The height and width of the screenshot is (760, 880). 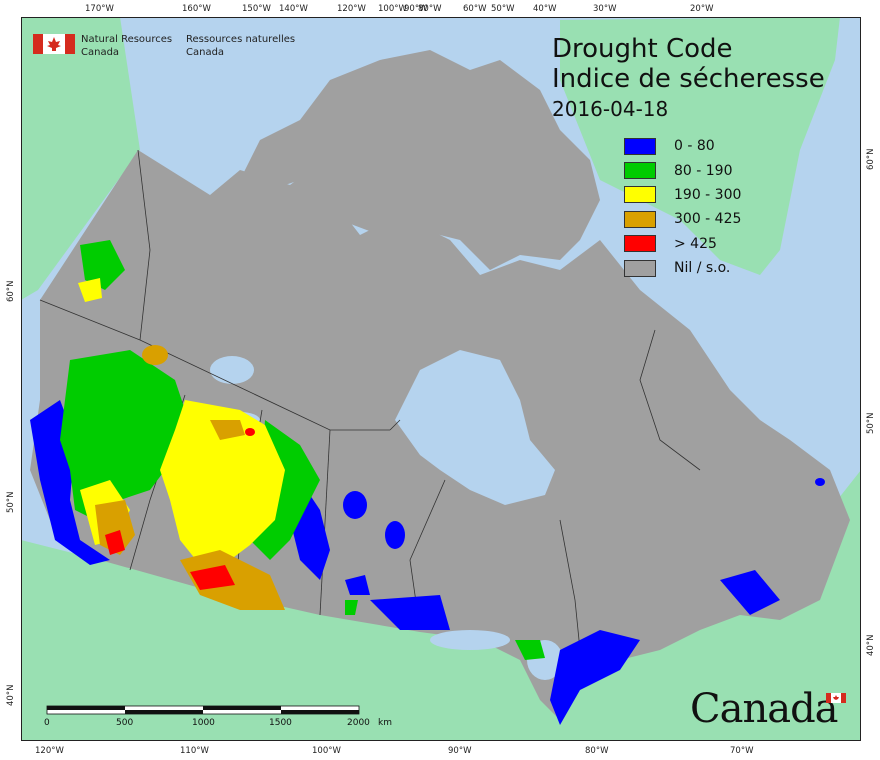 I want to click on graticule-label: 40°W, so click(x=545, y=9).